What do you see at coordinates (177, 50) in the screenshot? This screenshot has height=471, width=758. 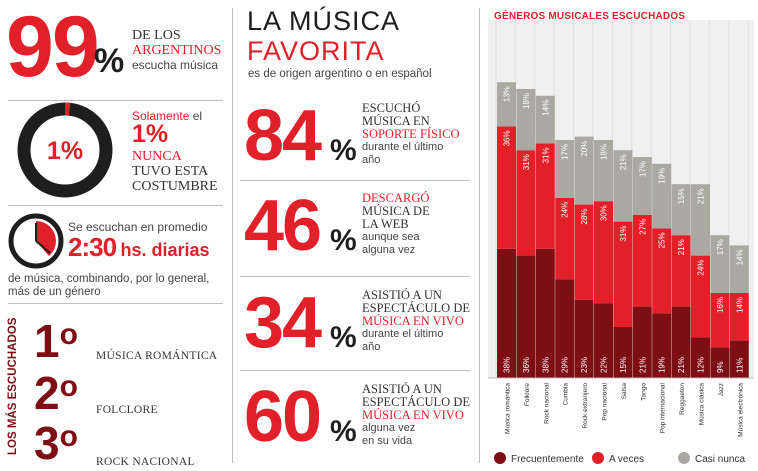 I see `stat-99-line2: ARGENTINOS` at bounding box center [177, 50].